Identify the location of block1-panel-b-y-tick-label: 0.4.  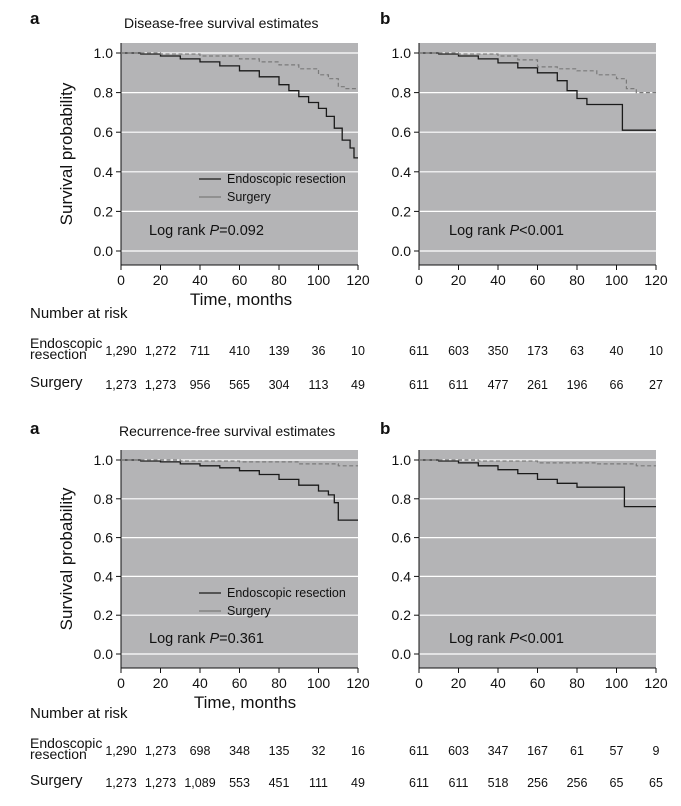
(402, 172).